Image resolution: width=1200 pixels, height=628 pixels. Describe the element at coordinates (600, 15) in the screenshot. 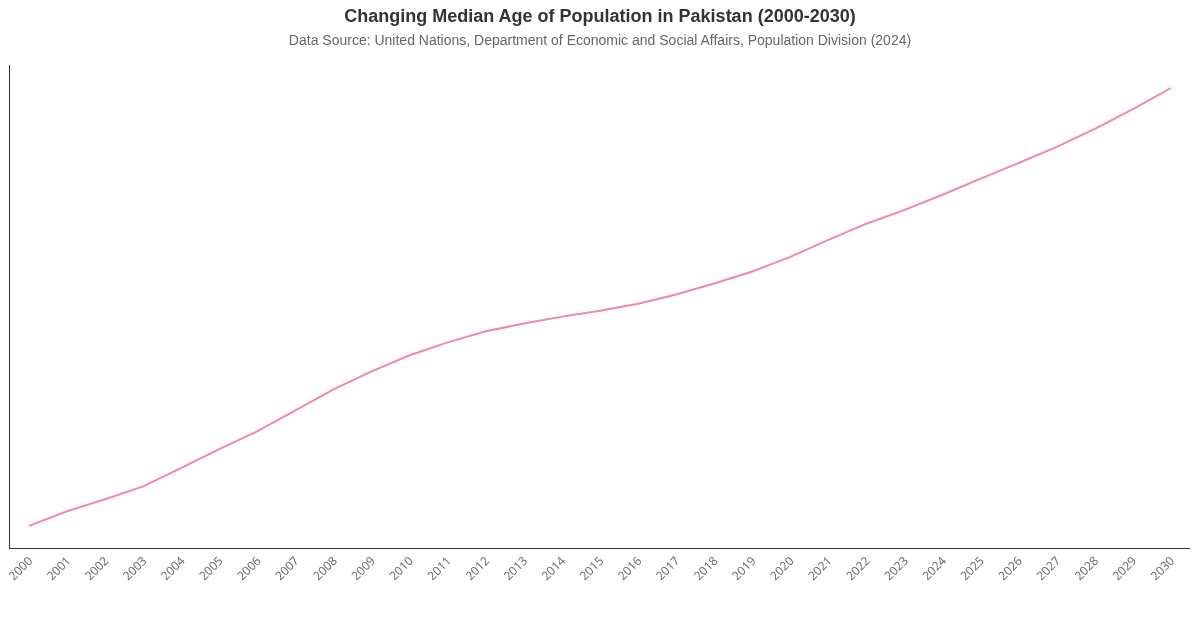

I see `chart-title: Changing Median Age of Population in Pakistan (2000-2030)` at that location.